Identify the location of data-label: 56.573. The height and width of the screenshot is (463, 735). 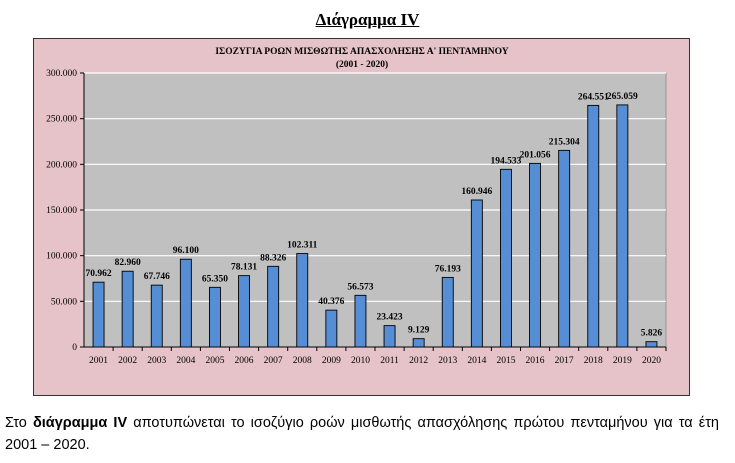
(360, 287).